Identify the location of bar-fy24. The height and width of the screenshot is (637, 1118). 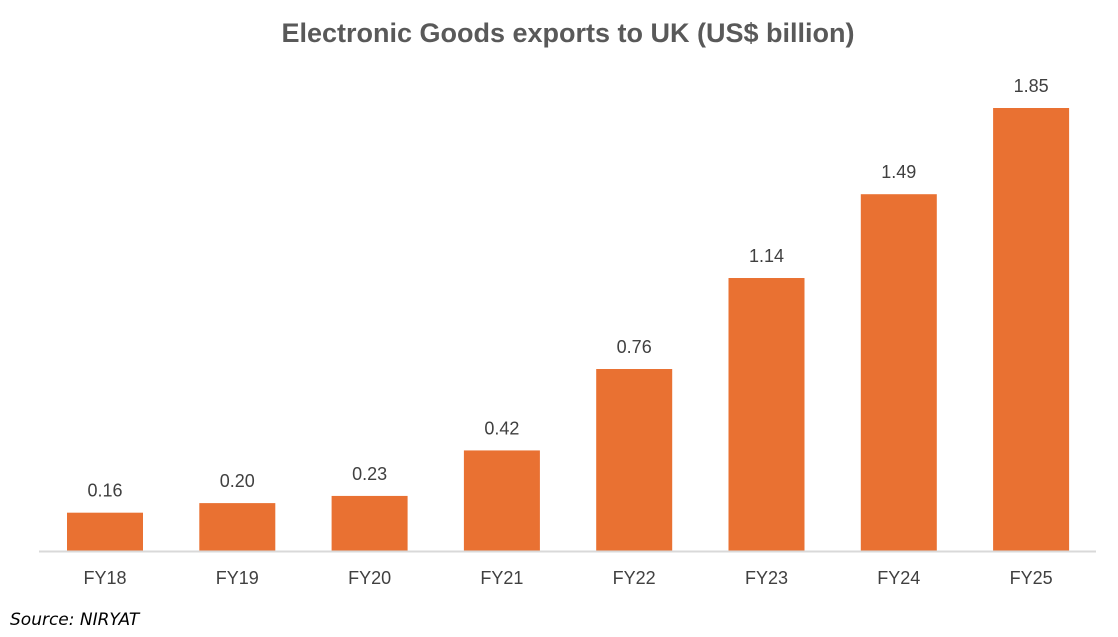
(898, 373).